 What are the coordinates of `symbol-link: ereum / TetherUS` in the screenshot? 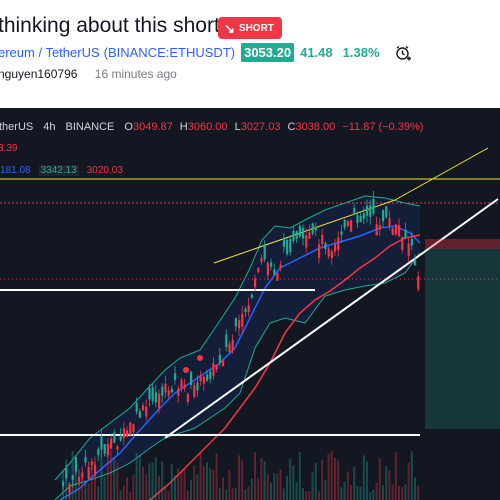 It's located at (50, 52).